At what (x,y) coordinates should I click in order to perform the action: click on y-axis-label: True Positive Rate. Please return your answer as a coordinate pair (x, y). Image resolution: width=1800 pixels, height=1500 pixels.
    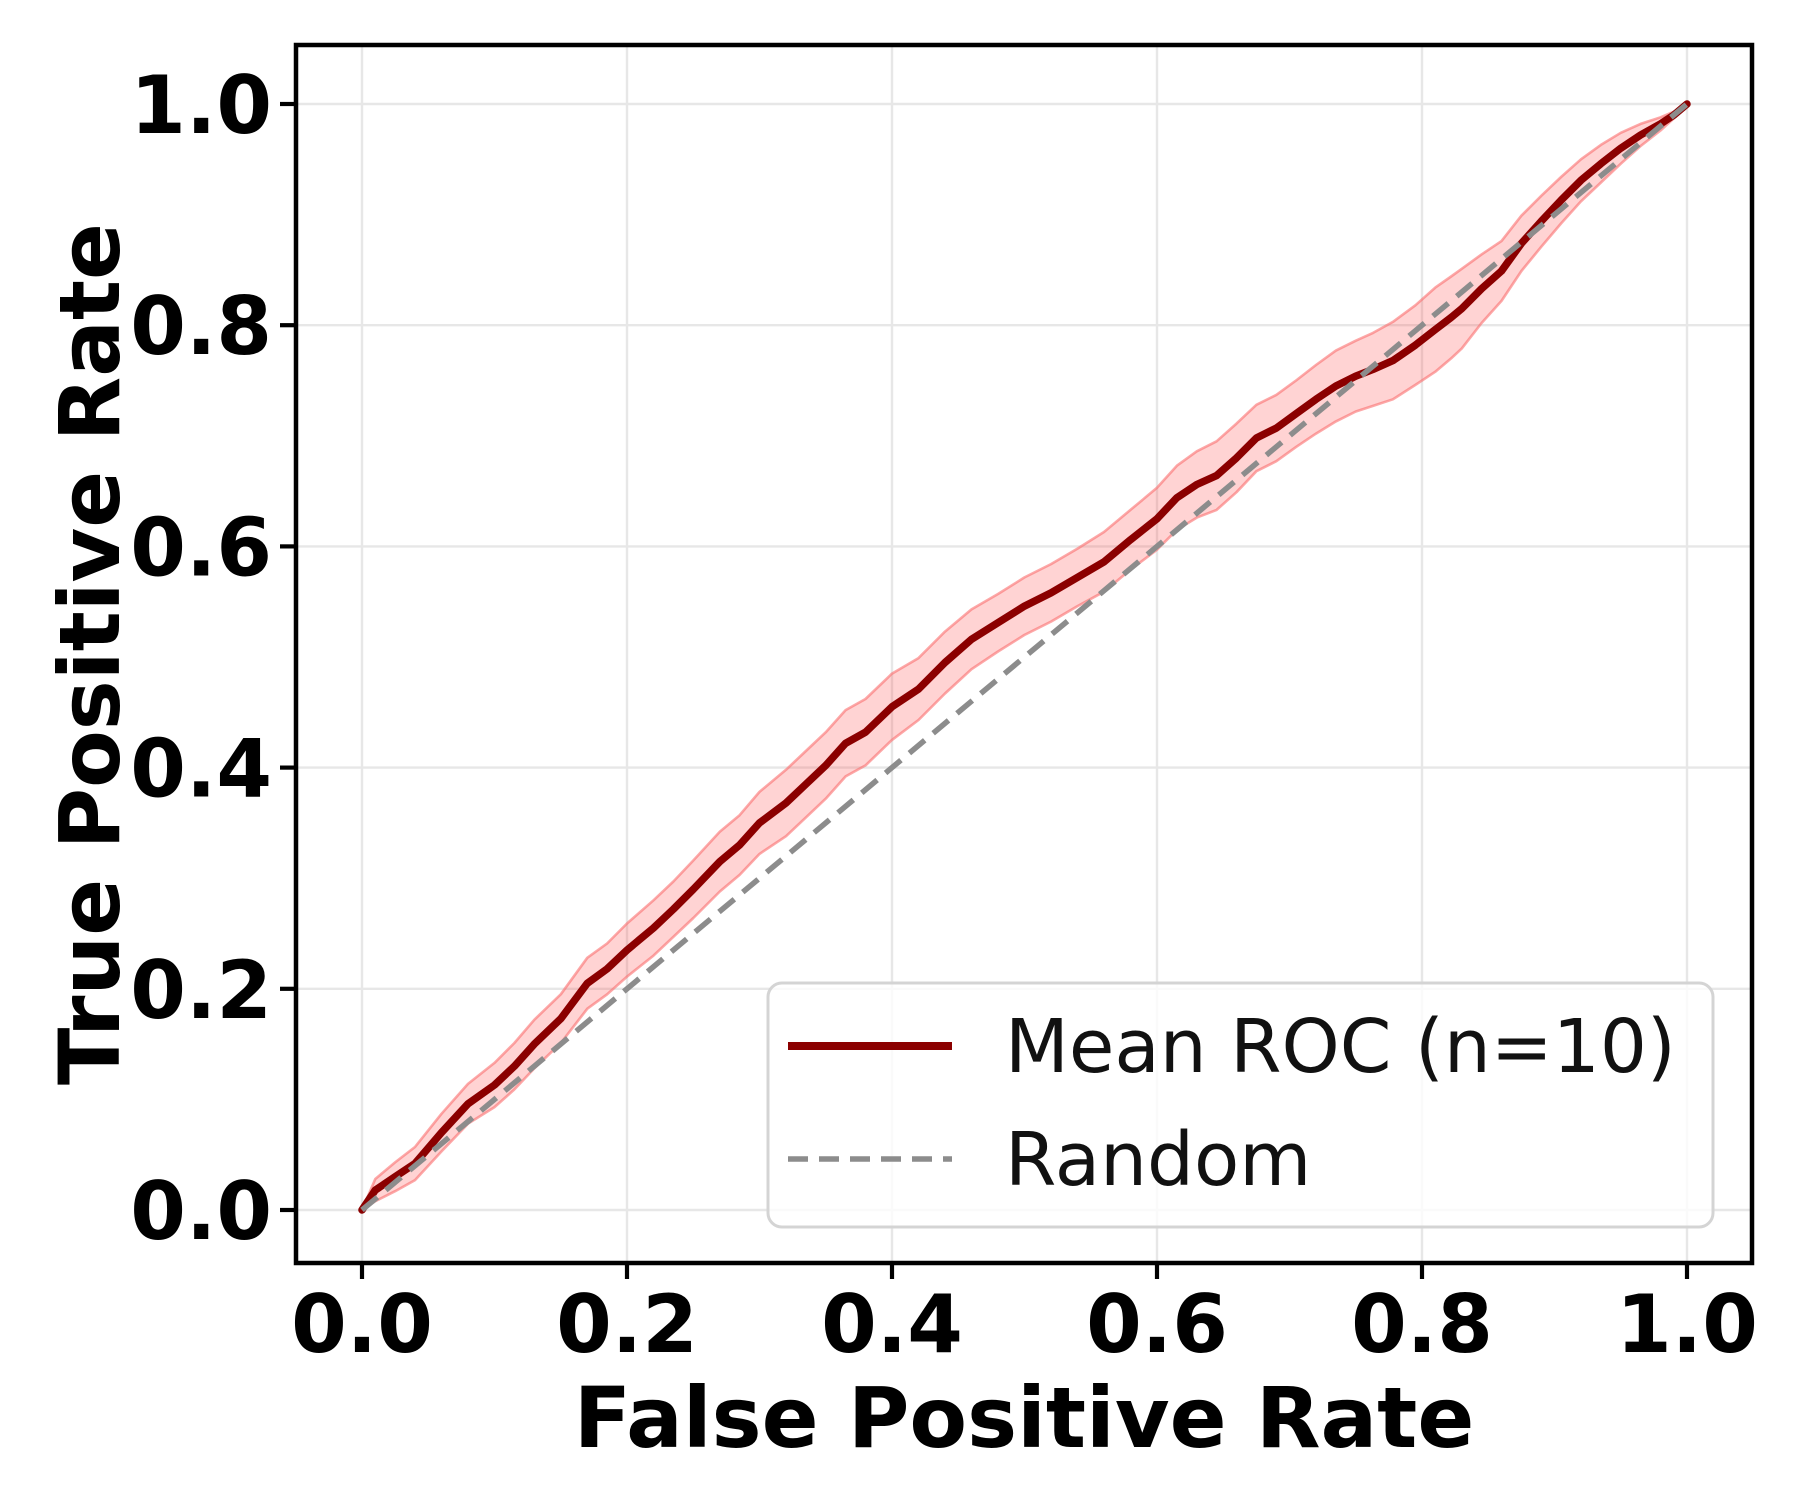
    Looking at the image, I should click on (90, 654).